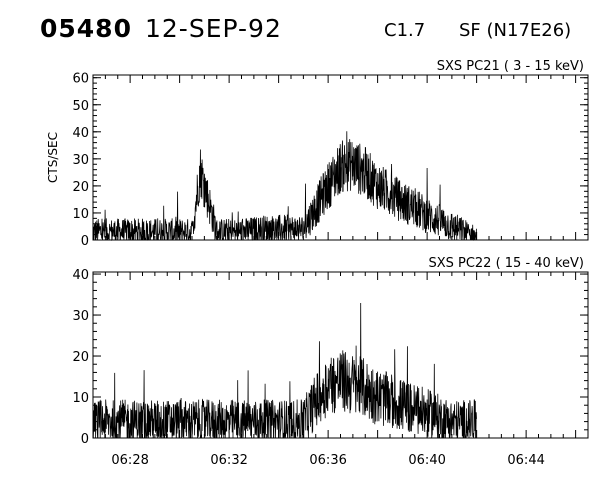 The height and width of the screenshot is (480, 600). What do you see at coordinates (213, 28) in the screenshot?
I see `event-date: 12-SEP-92` at bounding box center [213, 28].